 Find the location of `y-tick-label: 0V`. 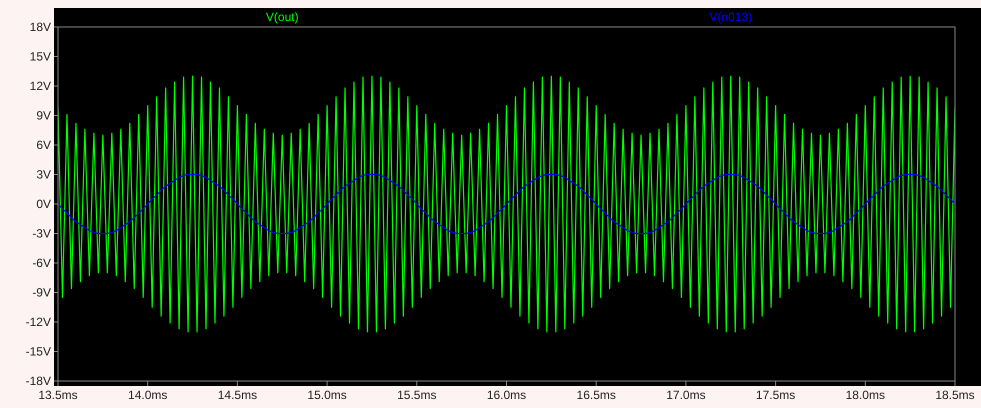

y-tick-label: 0V is located at coordinates (43, 204).